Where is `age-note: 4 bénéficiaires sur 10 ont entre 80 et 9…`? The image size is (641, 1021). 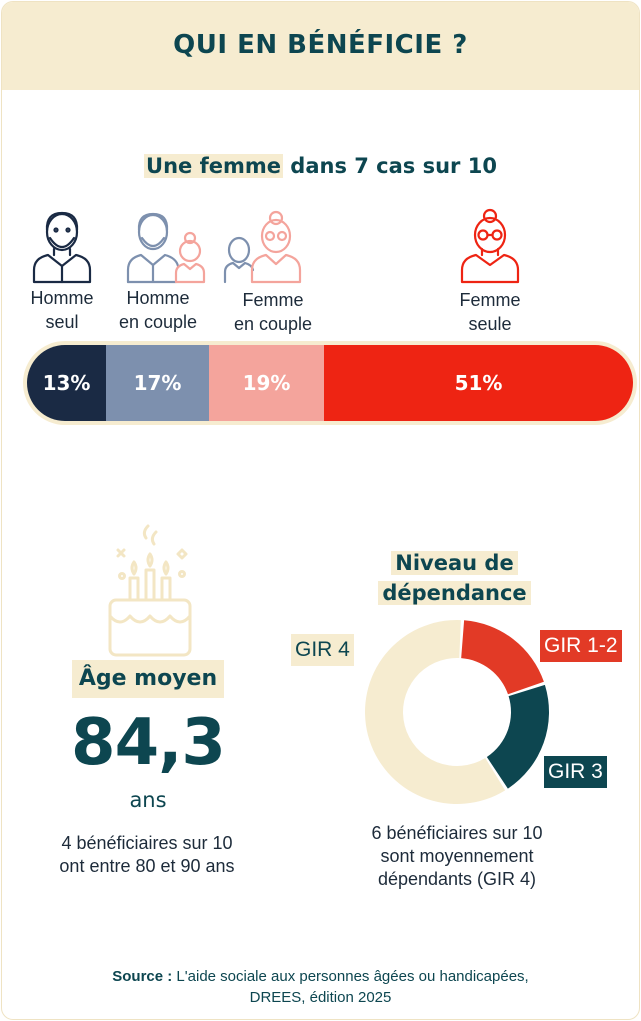
age-note: 4 bénéficiaires sur 10 ont entre 80 et 9… is located at coordinates (147, 855).